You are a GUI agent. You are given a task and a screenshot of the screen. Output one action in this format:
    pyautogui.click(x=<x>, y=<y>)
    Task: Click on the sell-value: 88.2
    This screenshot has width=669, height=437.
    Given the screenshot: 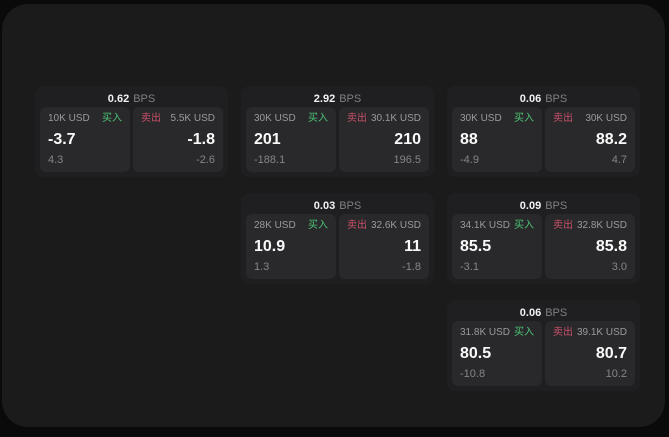 What is the action you would take?
    pyautogui.click(x=611, y=139)
    